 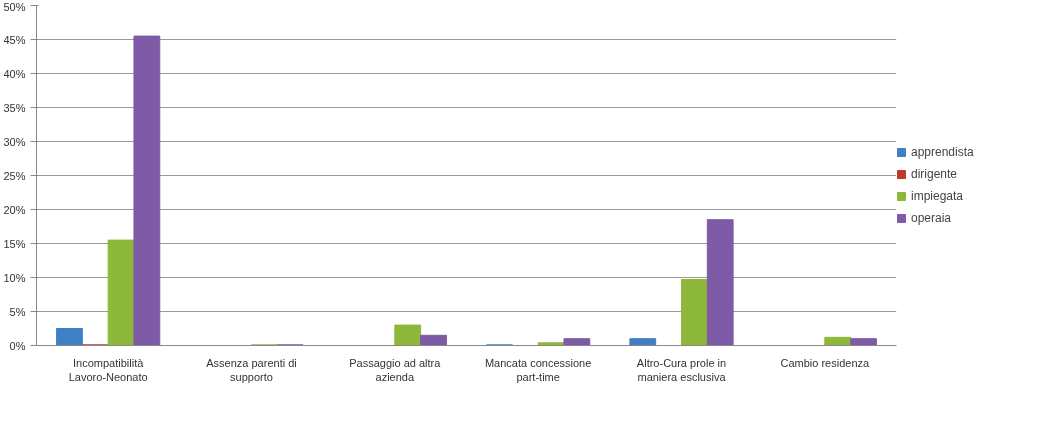 What do you see at coordinates (14, 175) in the screenshot?
I see `y-tick-label: 25%` at bounding box center [14, 175].